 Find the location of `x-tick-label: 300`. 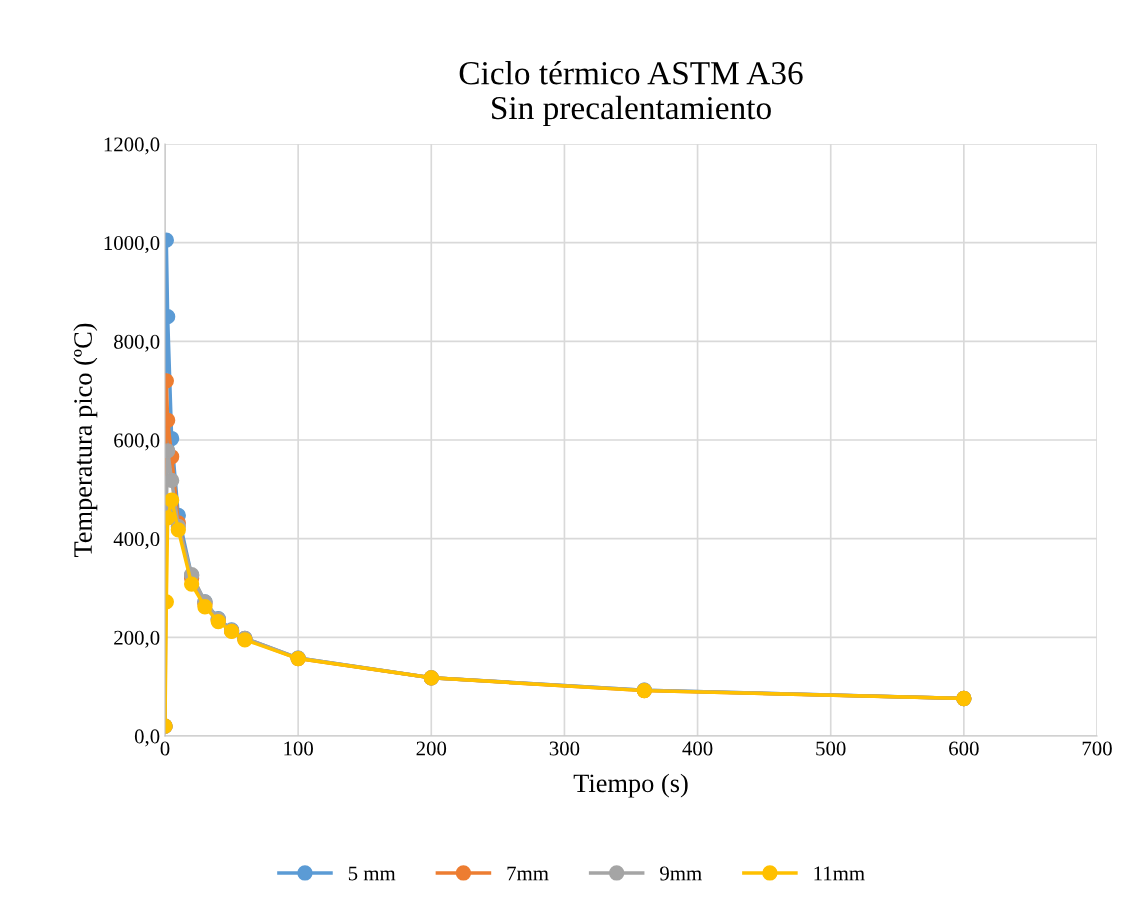

x-tick-label: 300 is located at coordinates (564, 748).